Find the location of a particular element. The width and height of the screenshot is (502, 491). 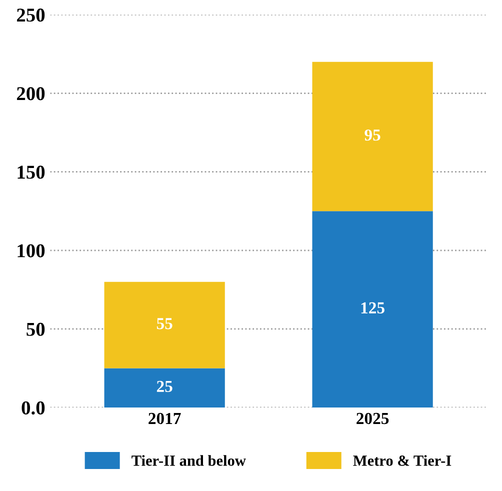

y-tick-label: 50 is located at coordinates (35, 329).